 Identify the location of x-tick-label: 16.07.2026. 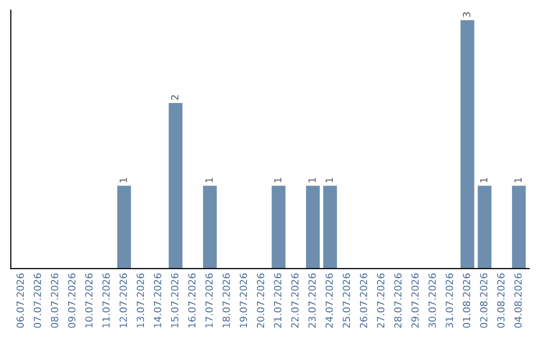
(192, 300).